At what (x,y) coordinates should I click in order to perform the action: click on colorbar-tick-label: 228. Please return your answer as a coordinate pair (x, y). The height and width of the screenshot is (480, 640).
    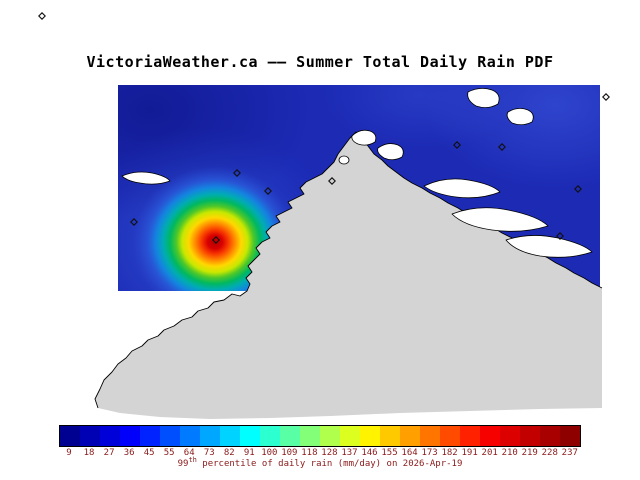
    Looking at the image, I should click on (549, 453).